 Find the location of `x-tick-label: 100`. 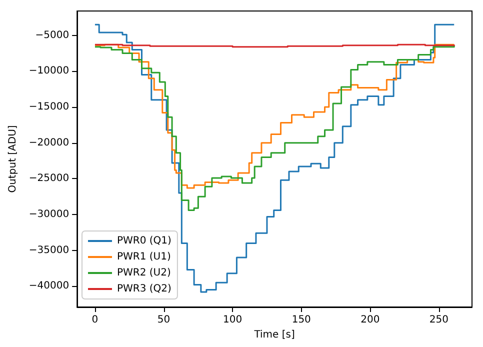

x-tick-label: 100 is located at coordinates (232, 320).